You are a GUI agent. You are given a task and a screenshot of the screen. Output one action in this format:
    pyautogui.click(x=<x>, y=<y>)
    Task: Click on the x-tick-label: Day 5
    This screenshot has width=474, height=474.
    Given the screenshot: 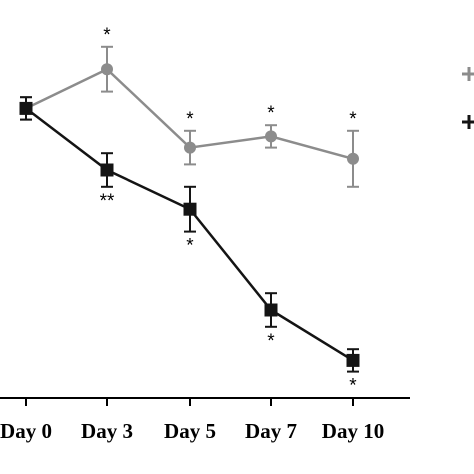 What is the action you would take?
    pyautogui.click(x=190, y=431)
    